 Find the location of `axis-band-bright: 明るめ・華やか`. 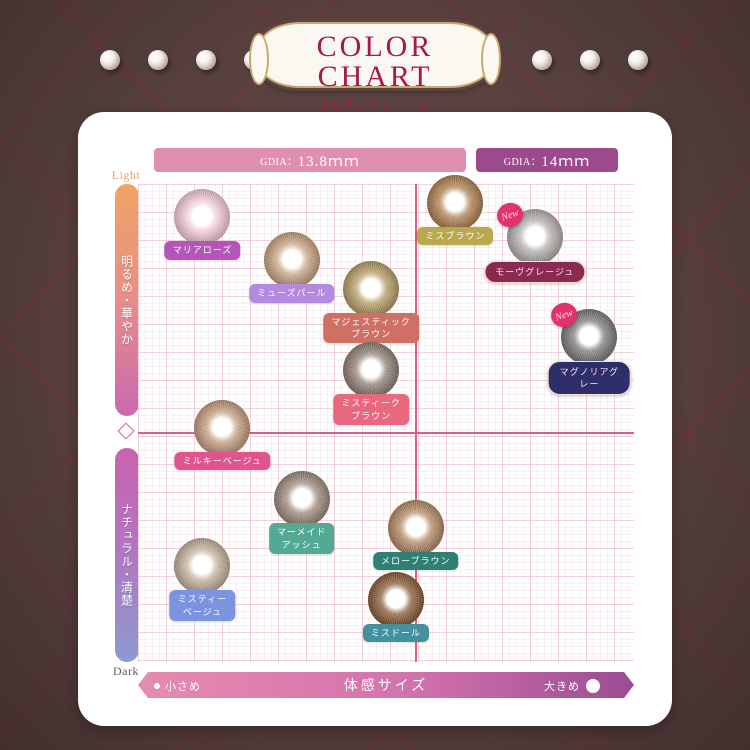

axis-band-bright: 明るめ・華やか is located at coordinates (127, 300).